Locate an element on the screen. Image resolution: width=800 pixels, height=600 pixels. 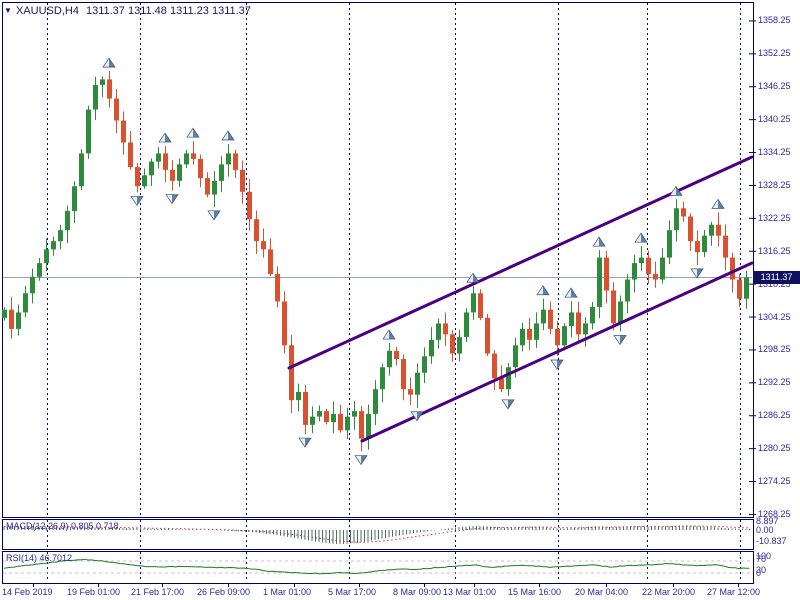
price-axis-label: 1340.25 is located at coordinates (774, 119).